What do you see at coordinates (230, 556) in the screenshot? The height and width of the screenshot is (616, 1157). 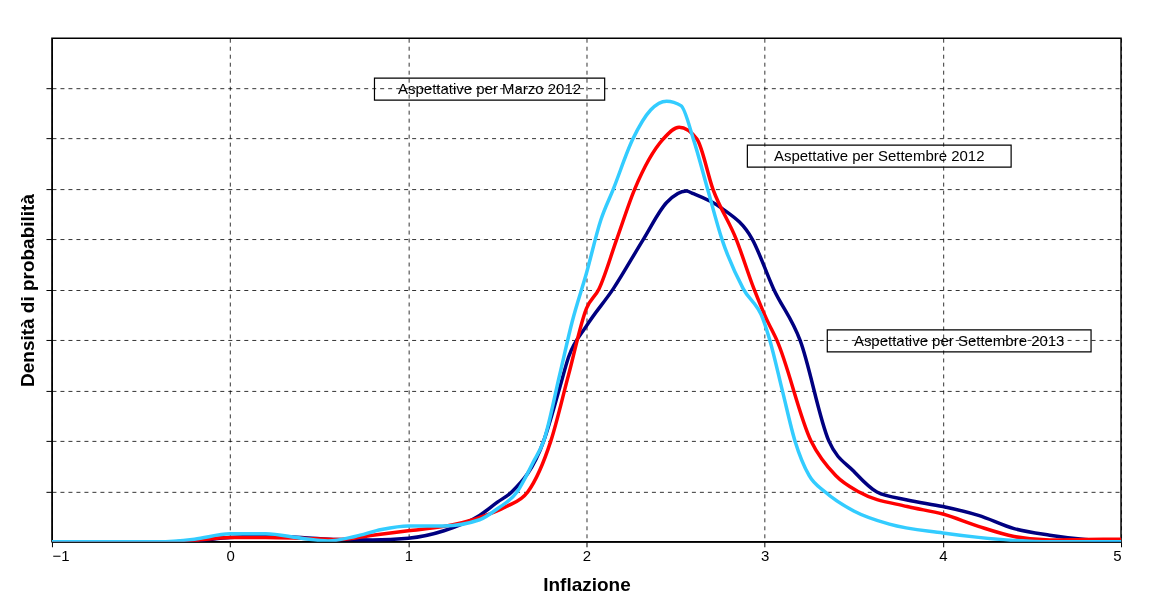 I see `x-tick-label: 0` at bounding box center [230, 556].